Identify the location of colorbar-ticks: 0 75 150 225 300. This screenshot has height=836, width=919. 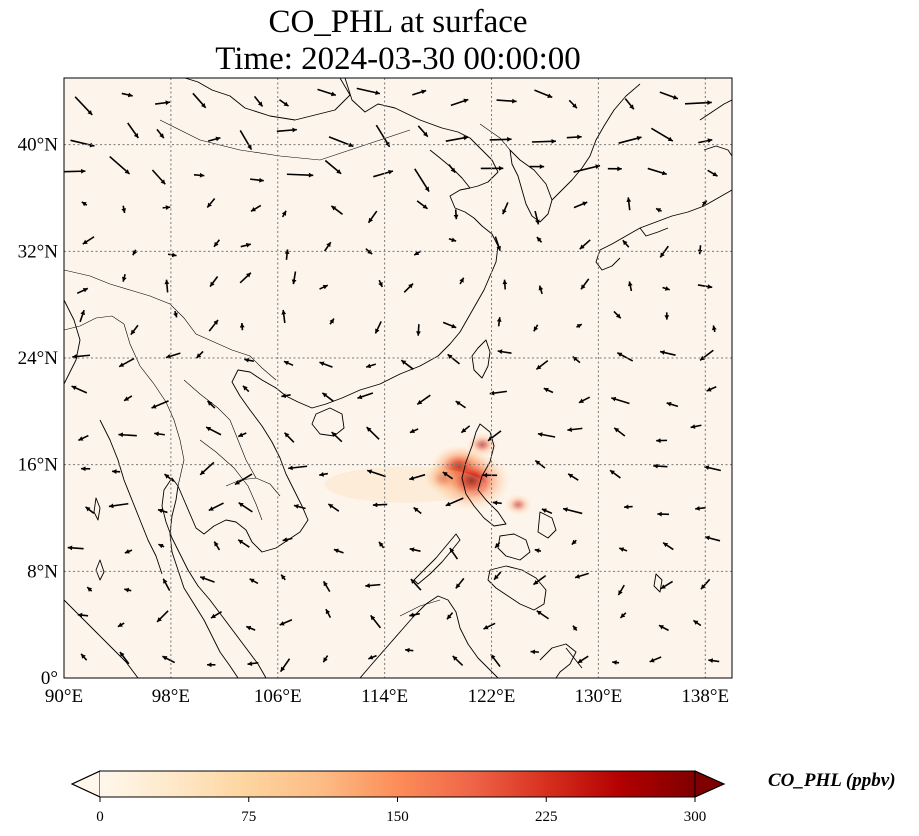
(401, 811).